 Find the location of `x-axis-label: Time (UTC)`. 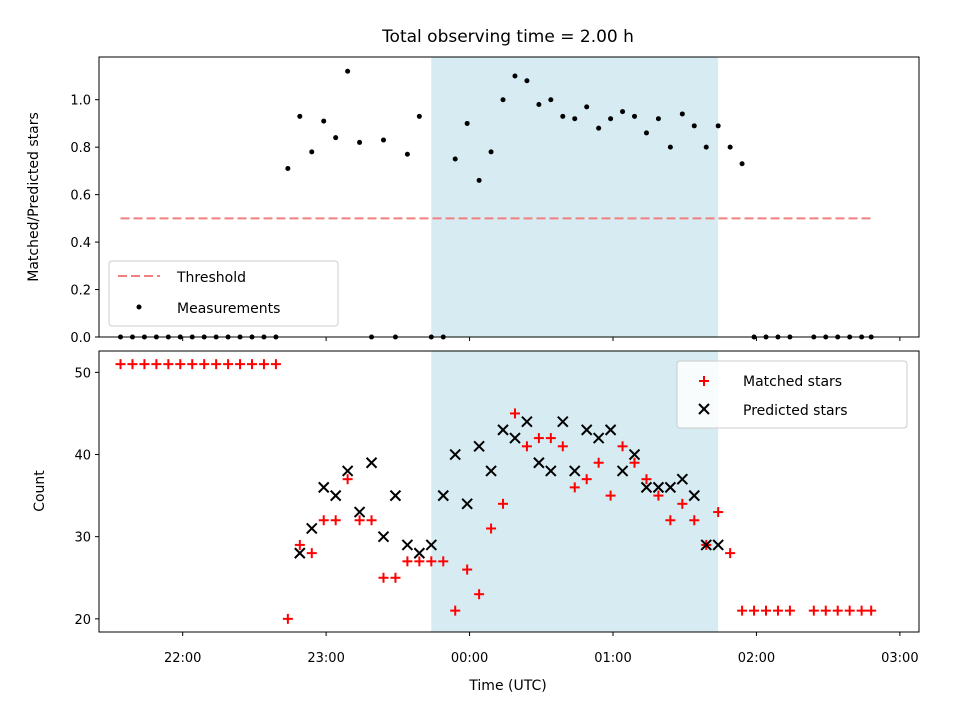

x-axis-label: Time (UTC) is located at coordinates (507, 686).